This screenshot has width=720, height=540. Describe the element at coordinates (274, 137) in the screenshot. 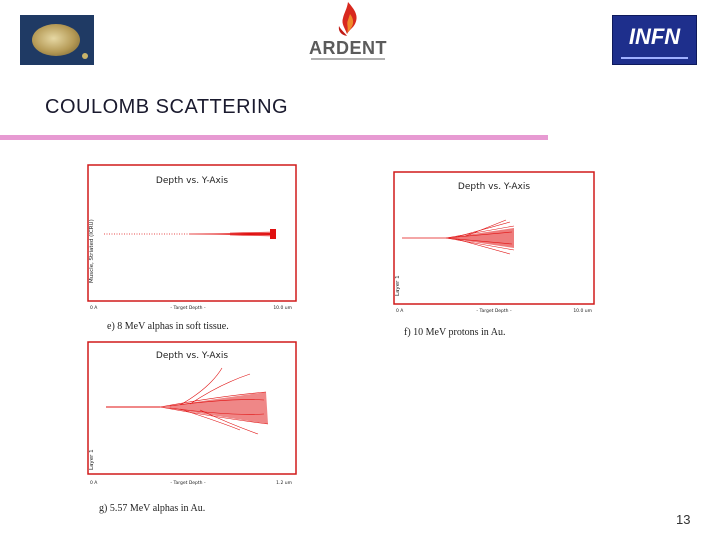

I see `title-underline` at that location.